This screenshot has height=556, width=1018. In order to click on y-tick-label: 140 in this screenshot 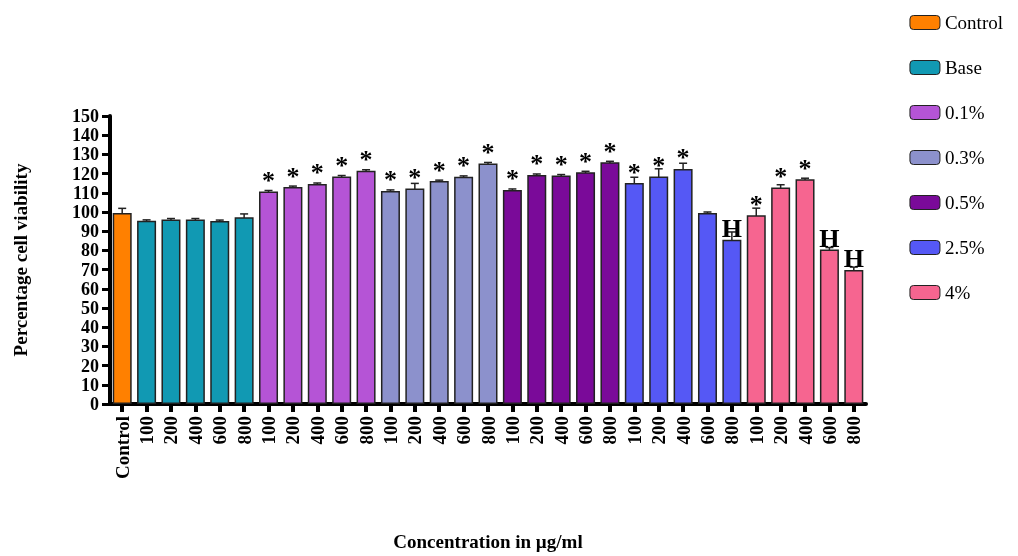, I will do `click(85, 135)`.